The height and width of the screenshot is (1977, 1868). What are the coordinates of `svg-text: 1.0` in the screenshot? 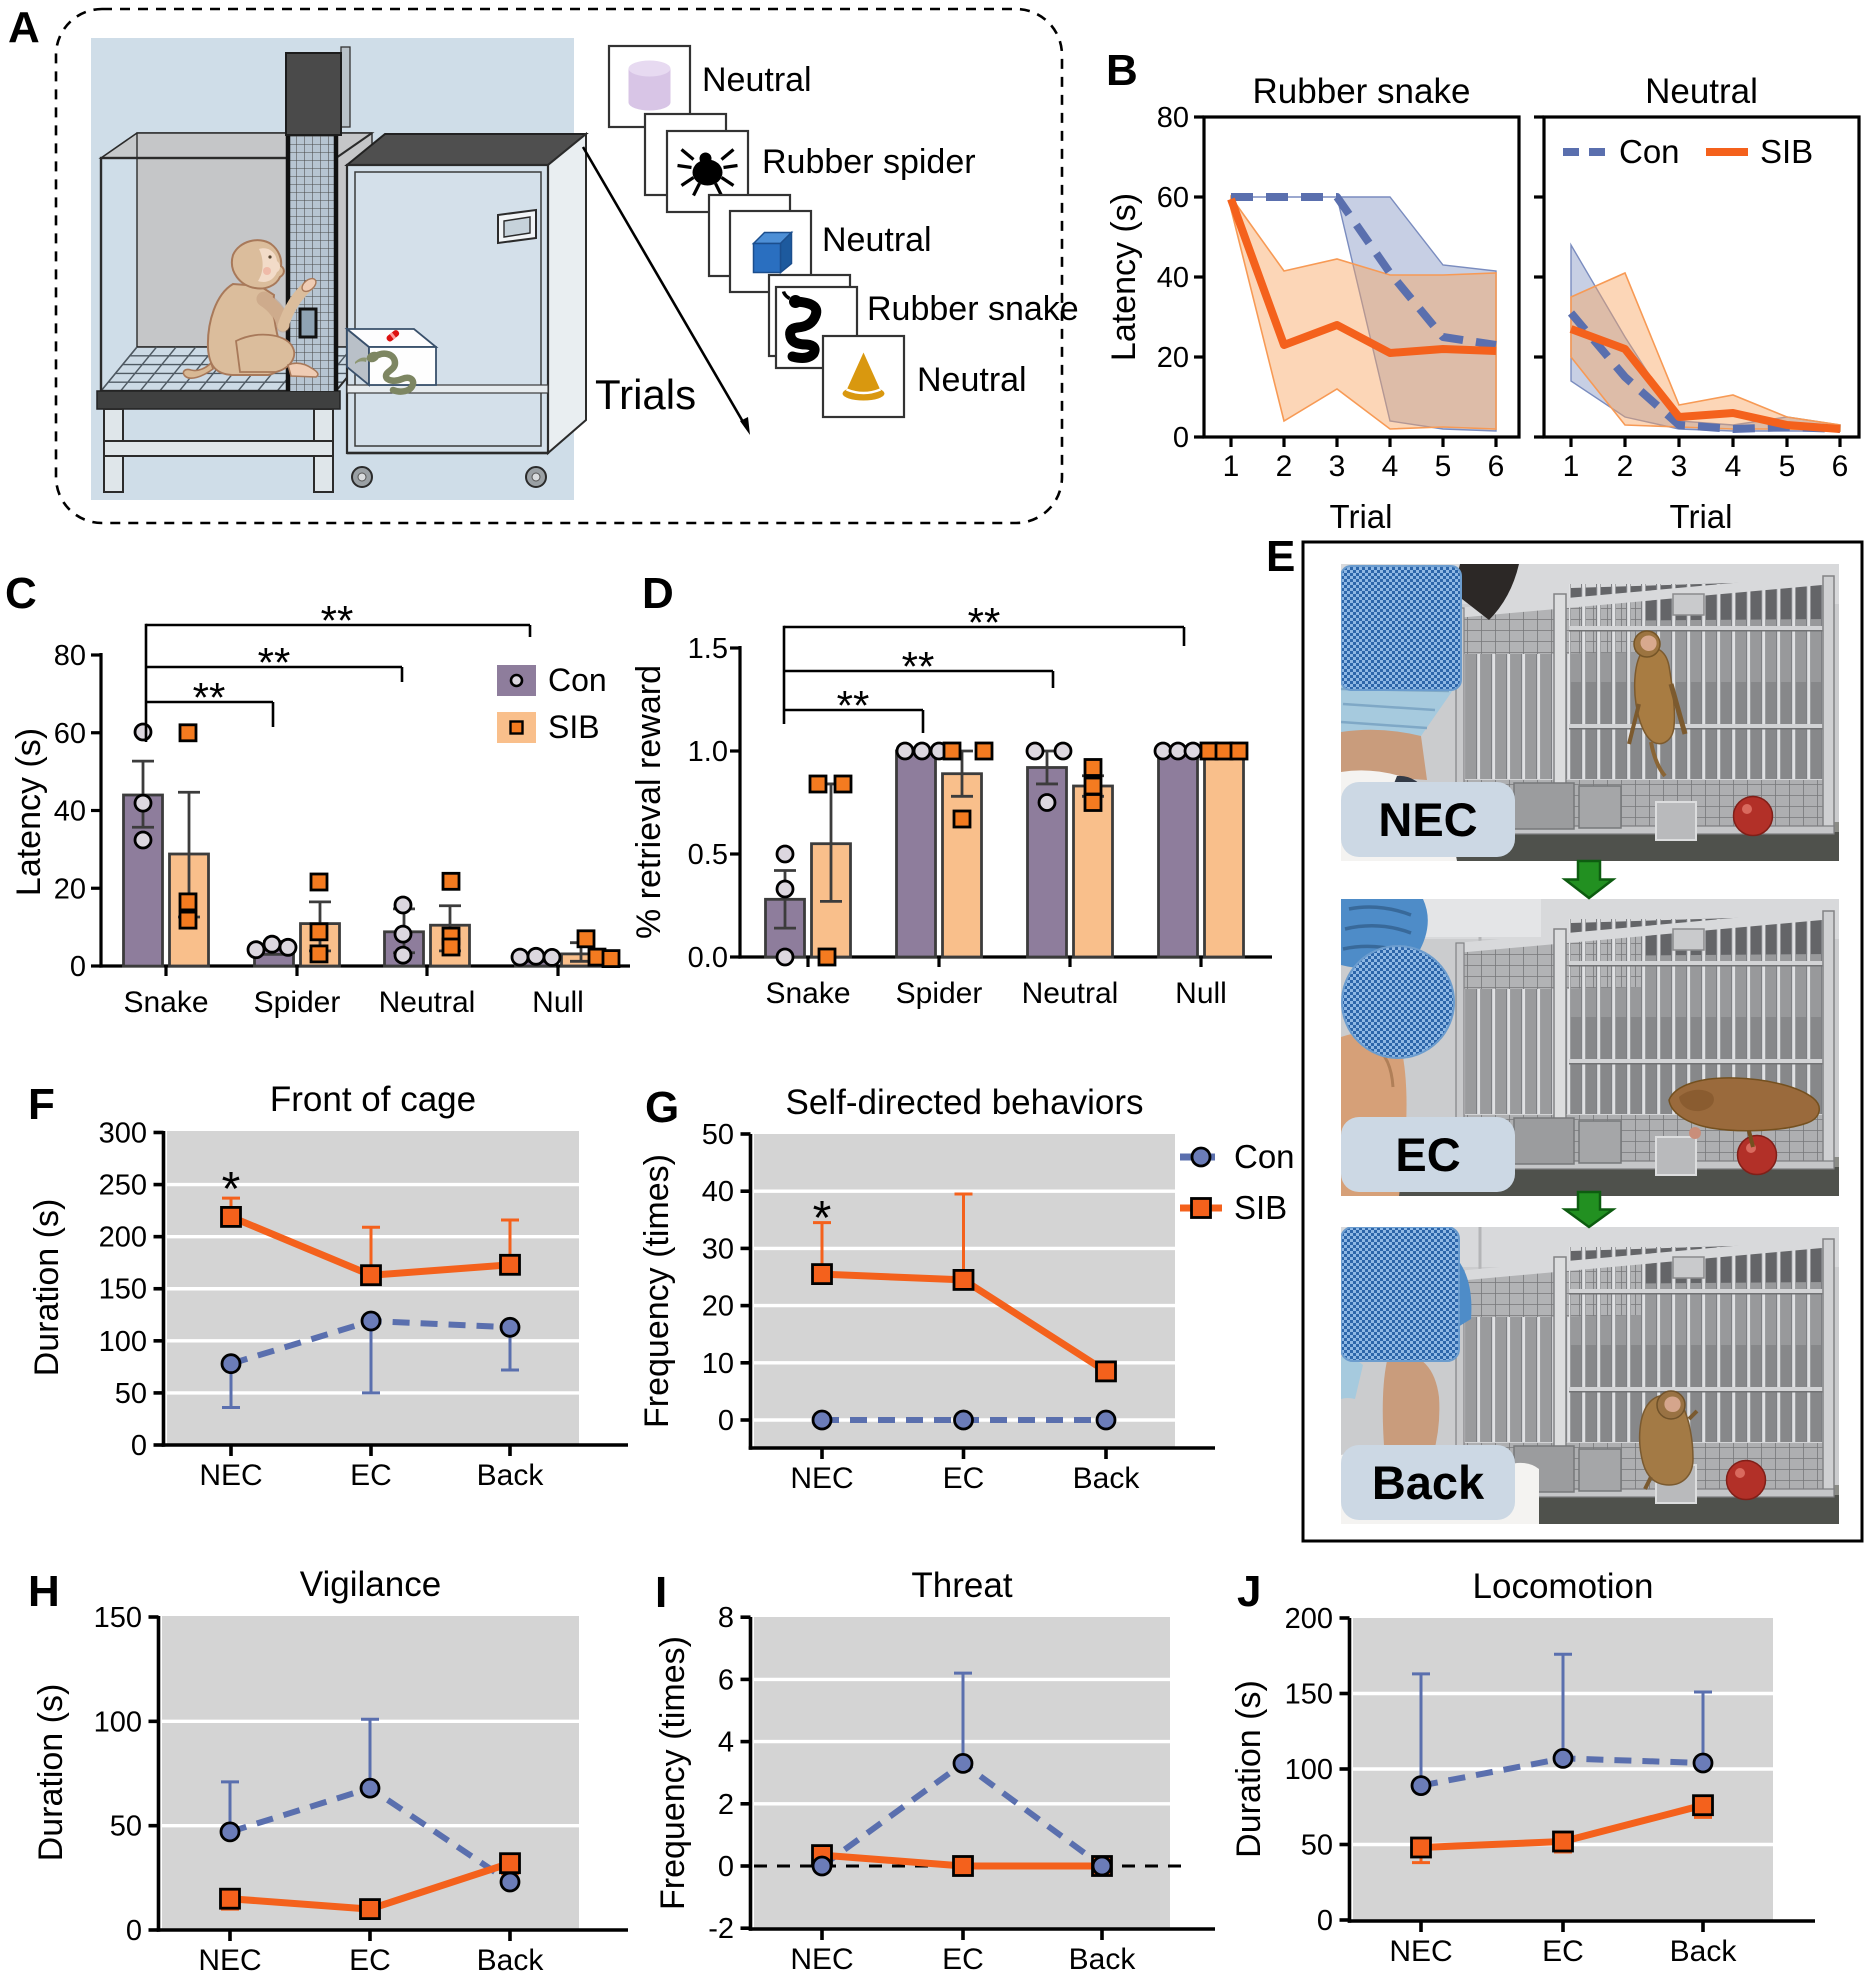 It's located at (708, 752).